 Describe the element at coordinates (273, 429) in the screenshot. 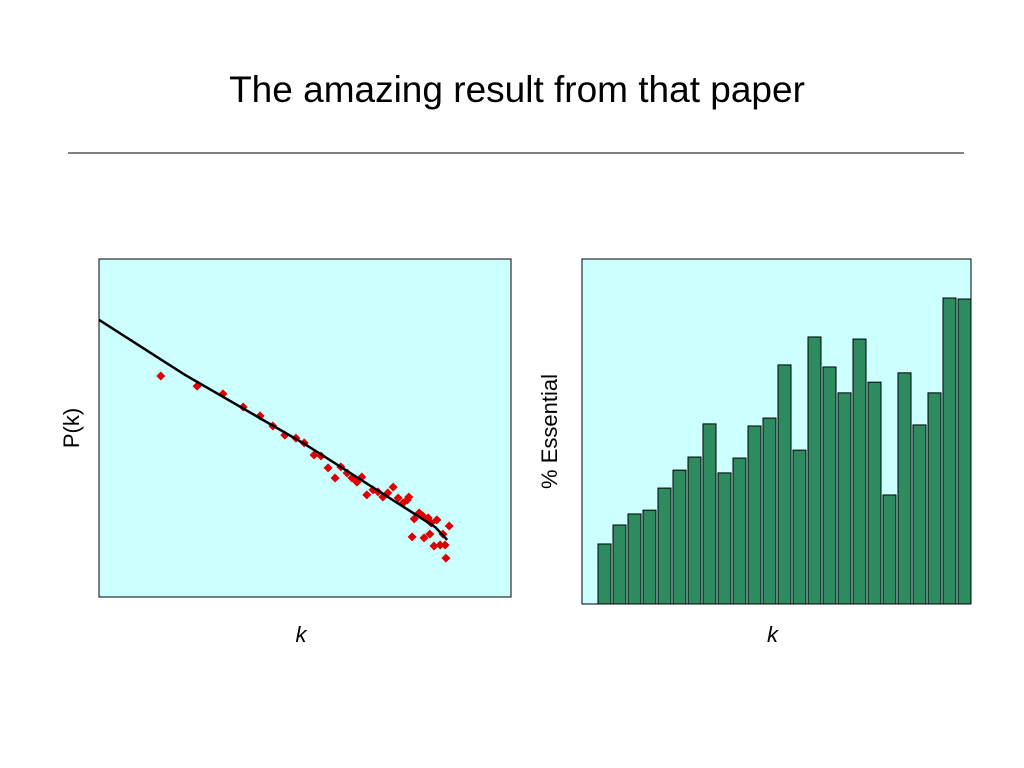

I see `trend-line` at that location.